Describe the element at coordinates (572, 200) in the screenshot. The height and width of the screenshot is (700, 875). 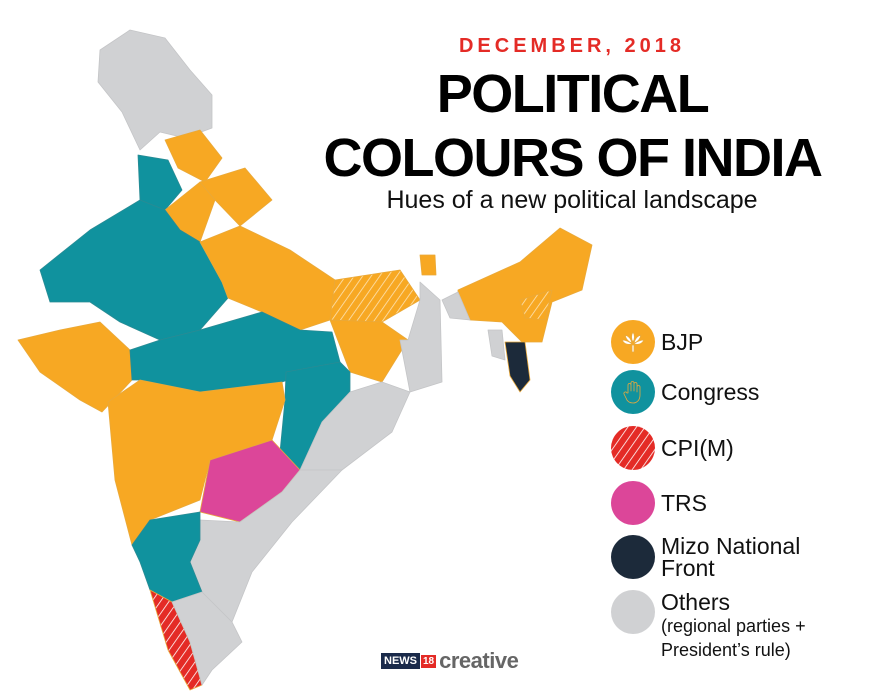
I see `subtitle: Hues of a new political landscape` at that location.